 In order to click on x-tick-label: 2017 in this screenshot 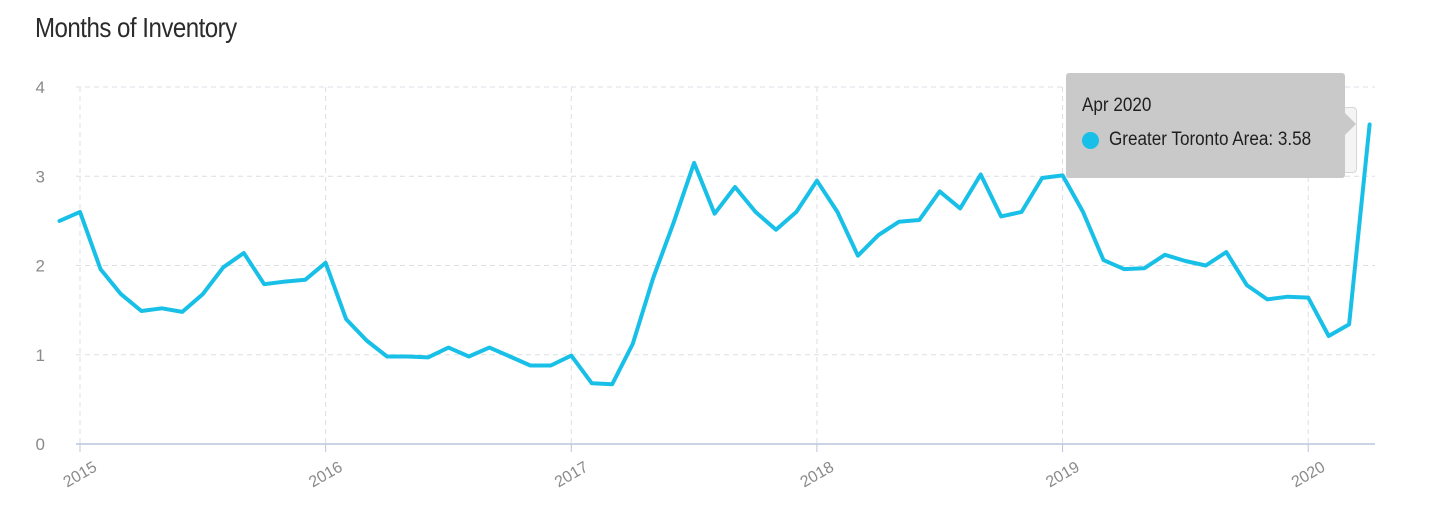, I will do `click(571, 475)`.